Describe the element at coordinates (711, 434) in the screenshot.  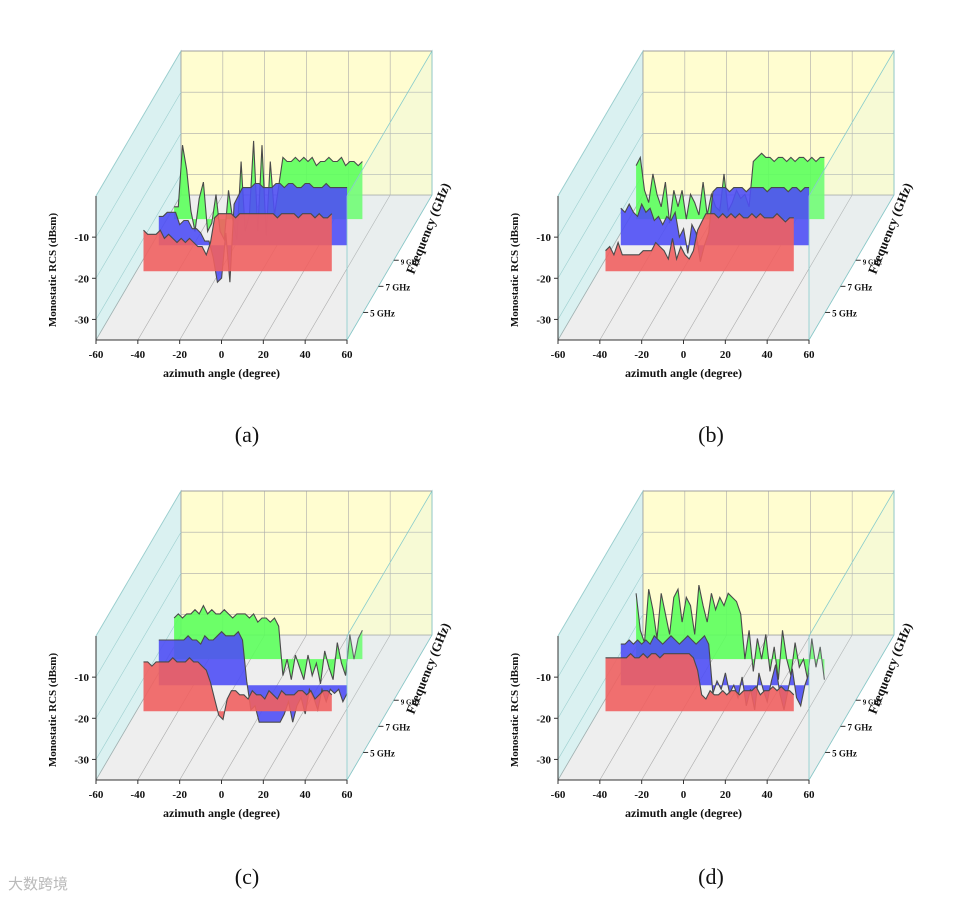
I see `panel-label-b: (b)` at that location.